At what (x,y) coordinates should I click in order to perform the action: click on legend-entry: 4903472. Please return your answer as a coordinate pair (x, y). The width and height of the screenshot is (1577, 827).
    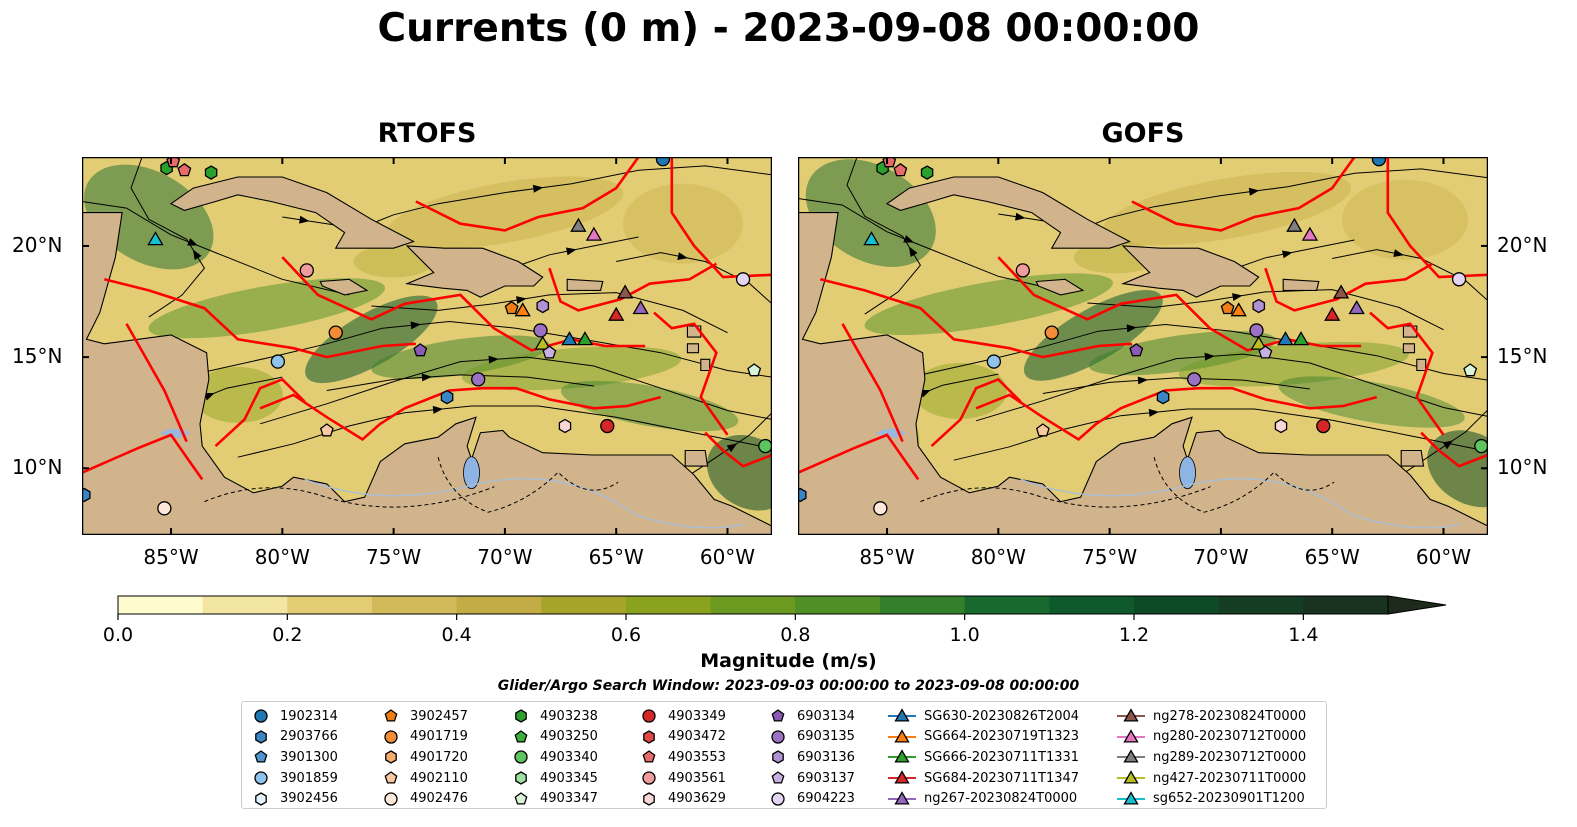
    Looking at the image, I should click on (682, 737).